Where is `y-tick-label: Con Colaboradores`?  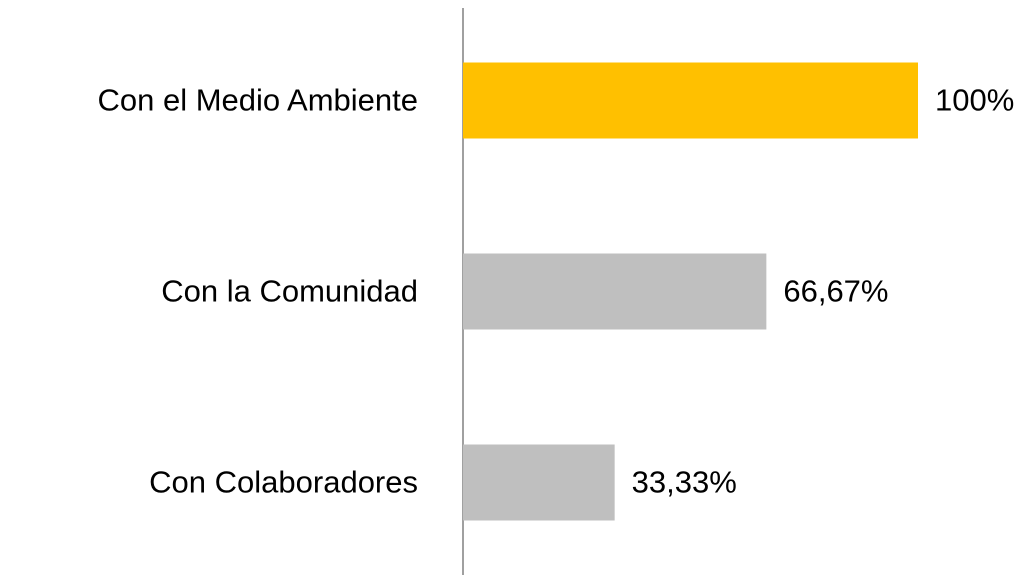 y-tick-label: Con Colaboradores is located at coordinates (283, 482).